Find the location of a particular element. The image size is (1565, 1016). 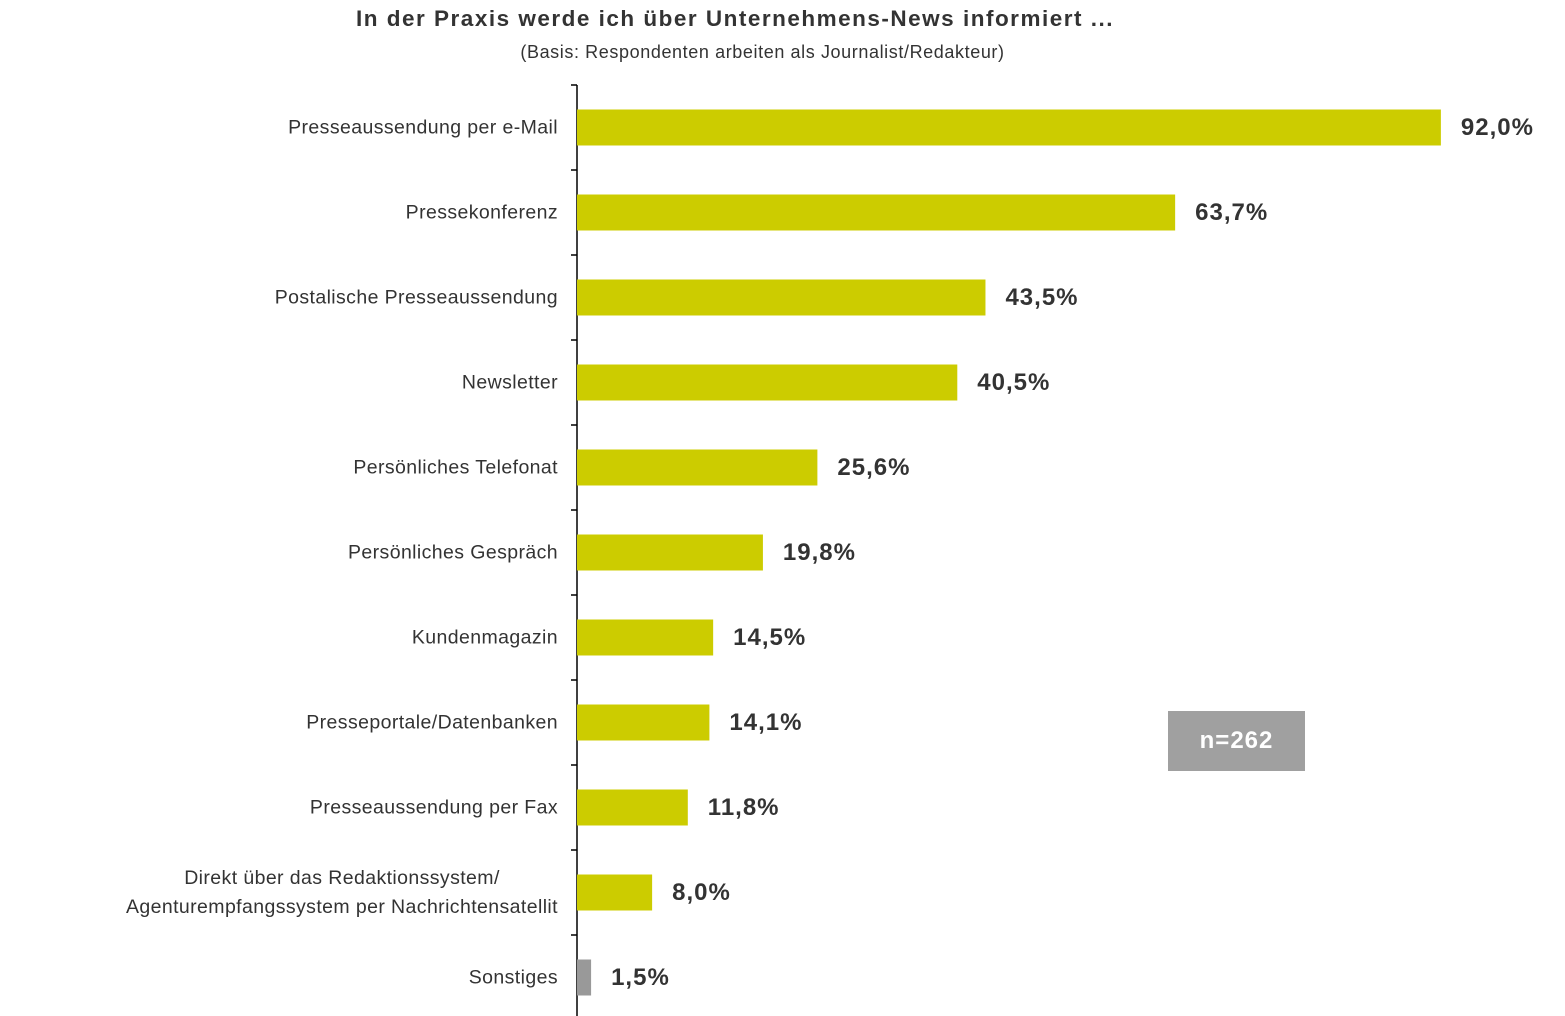

category-label-wrap: Pressekonferenz is located at coordinates (482, 212).